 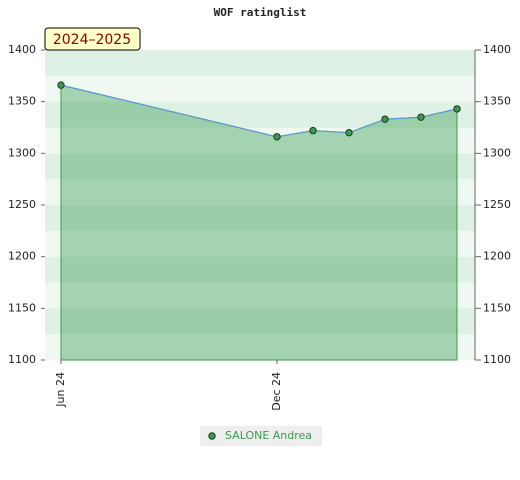 I want to click on legend-marker, so click(x=212, y=436).